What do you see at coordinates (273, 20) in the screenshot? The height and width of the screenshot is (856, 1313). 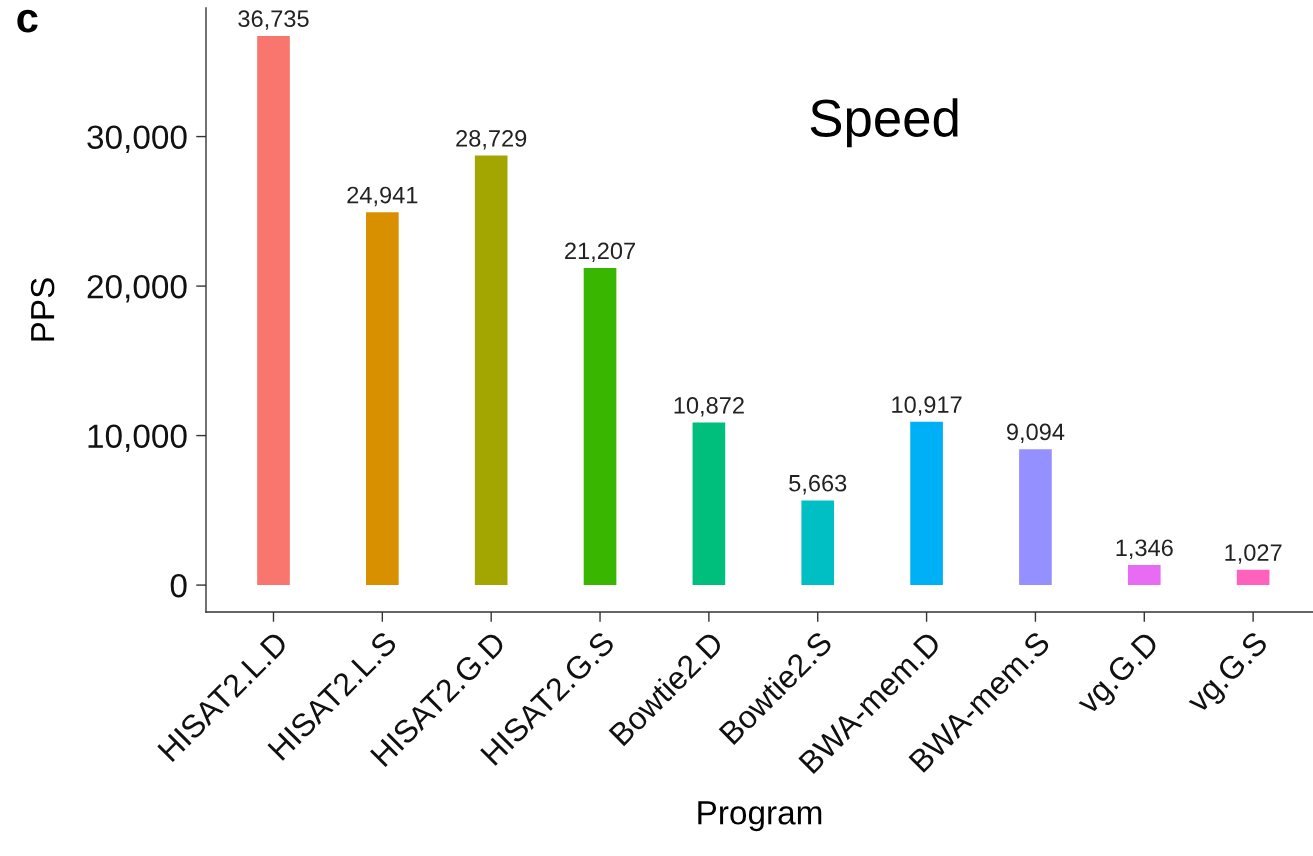 I see `data-label: 36,735` at bounding box center [273, 20].